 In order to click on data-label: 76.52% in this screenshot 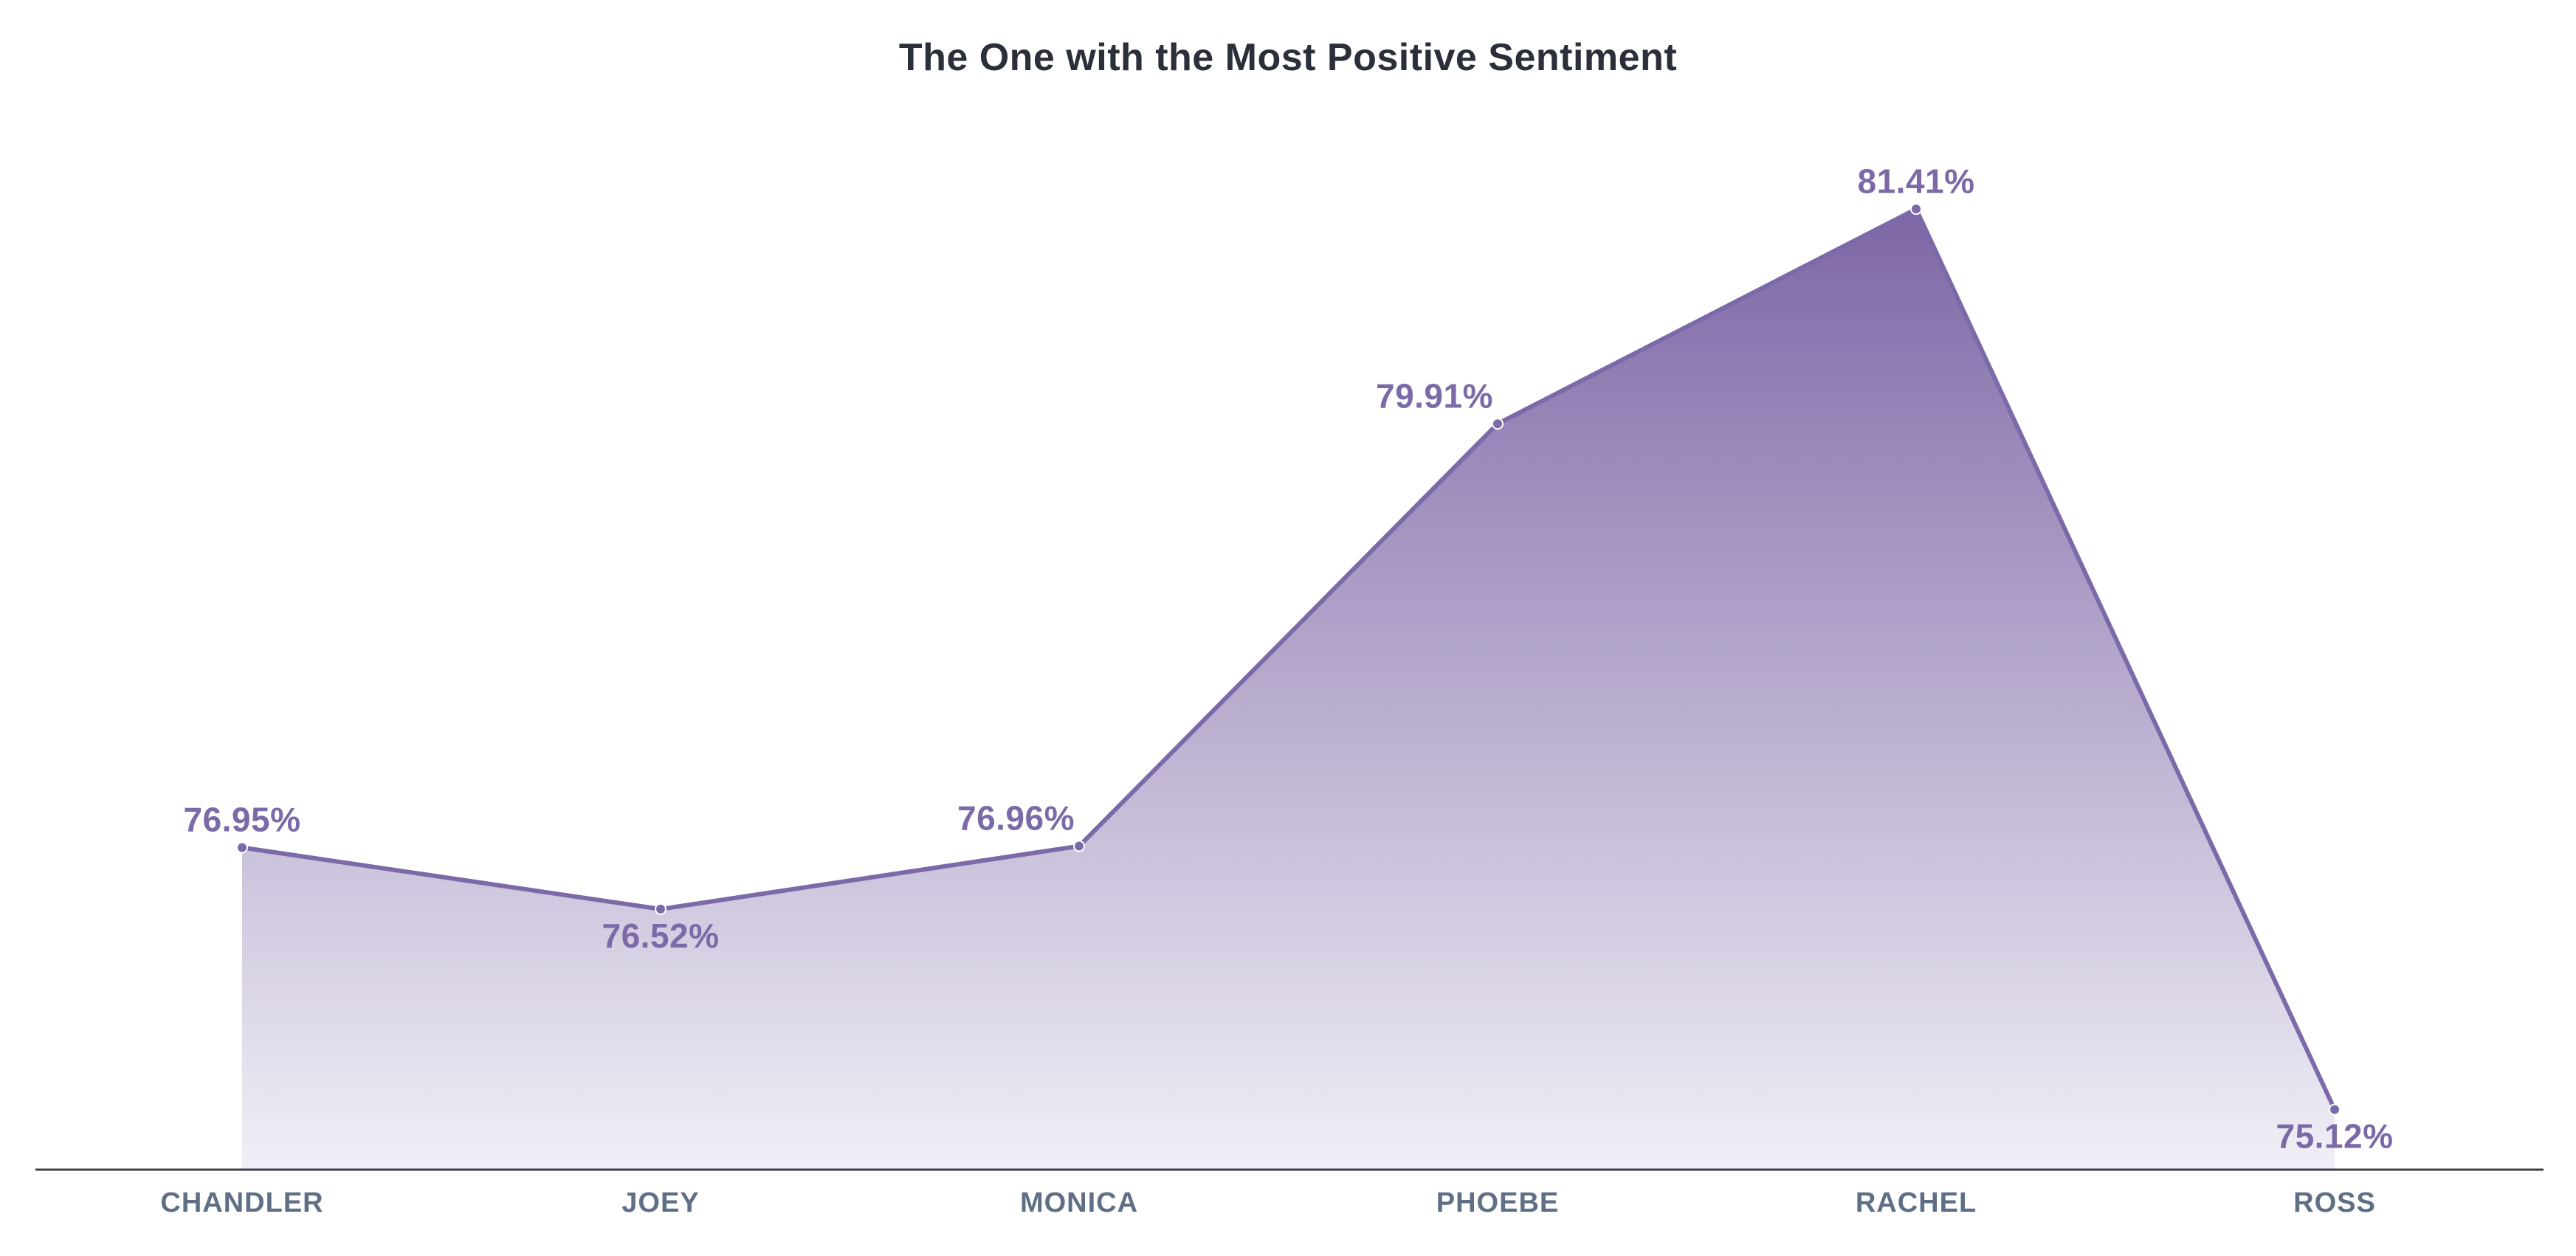, I will do `click(661, 936)`.